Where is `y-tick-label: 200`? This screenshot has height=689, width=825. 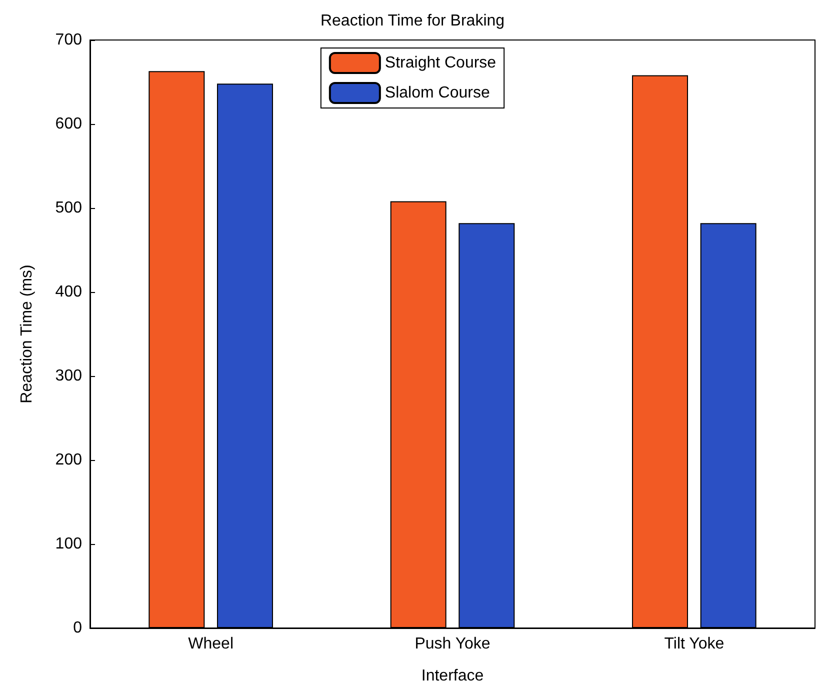 y-tick-label: 200 is located at coordinates (68, 460).